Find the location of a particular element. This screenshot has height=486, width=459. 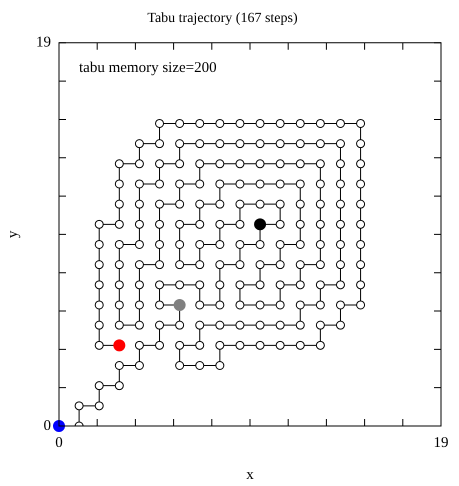

chart-title: Tabu trajectory (167 steps) is located at coordinates (222, 18).